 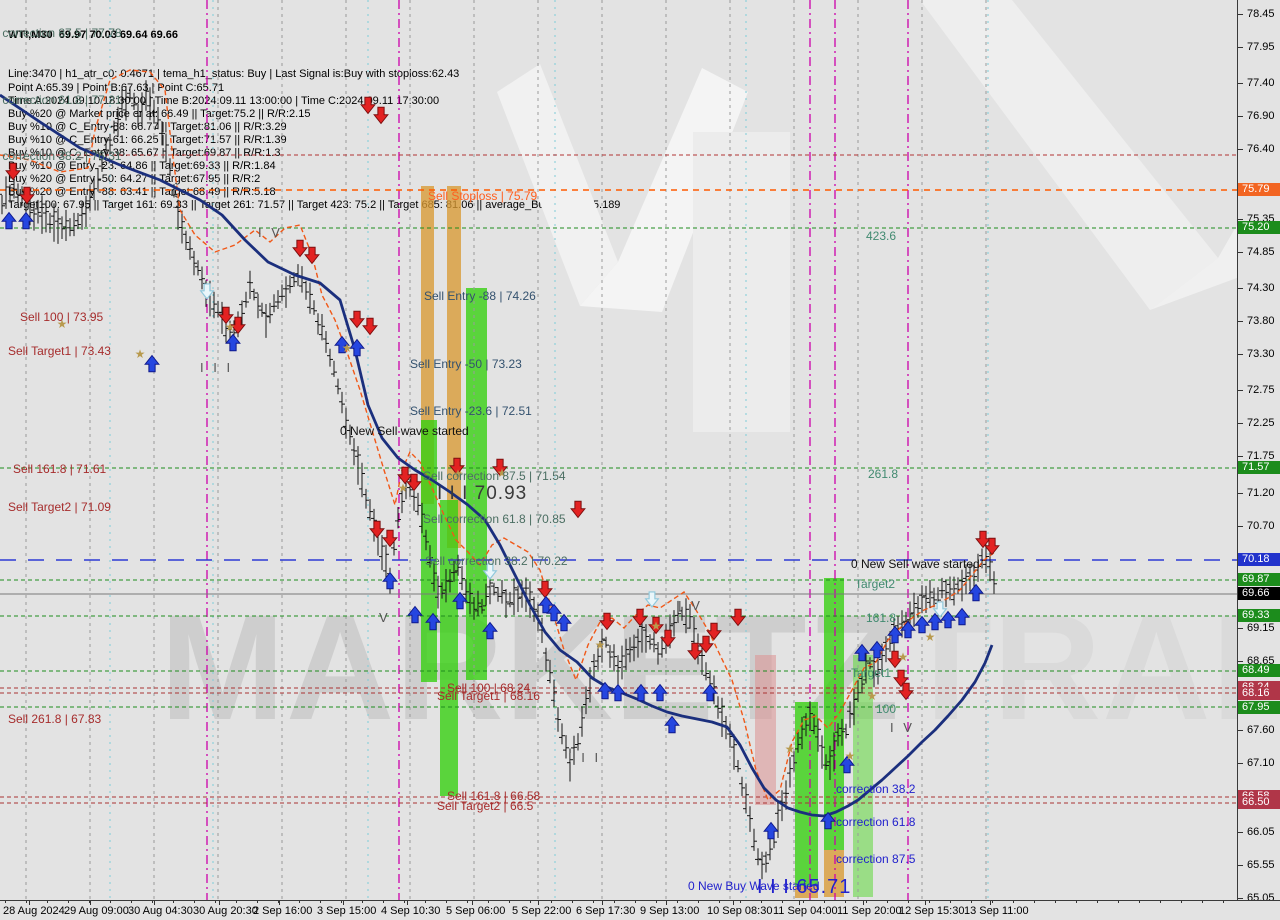 I want to click on price-tick: 74.85, so click(x=1256, y=252).